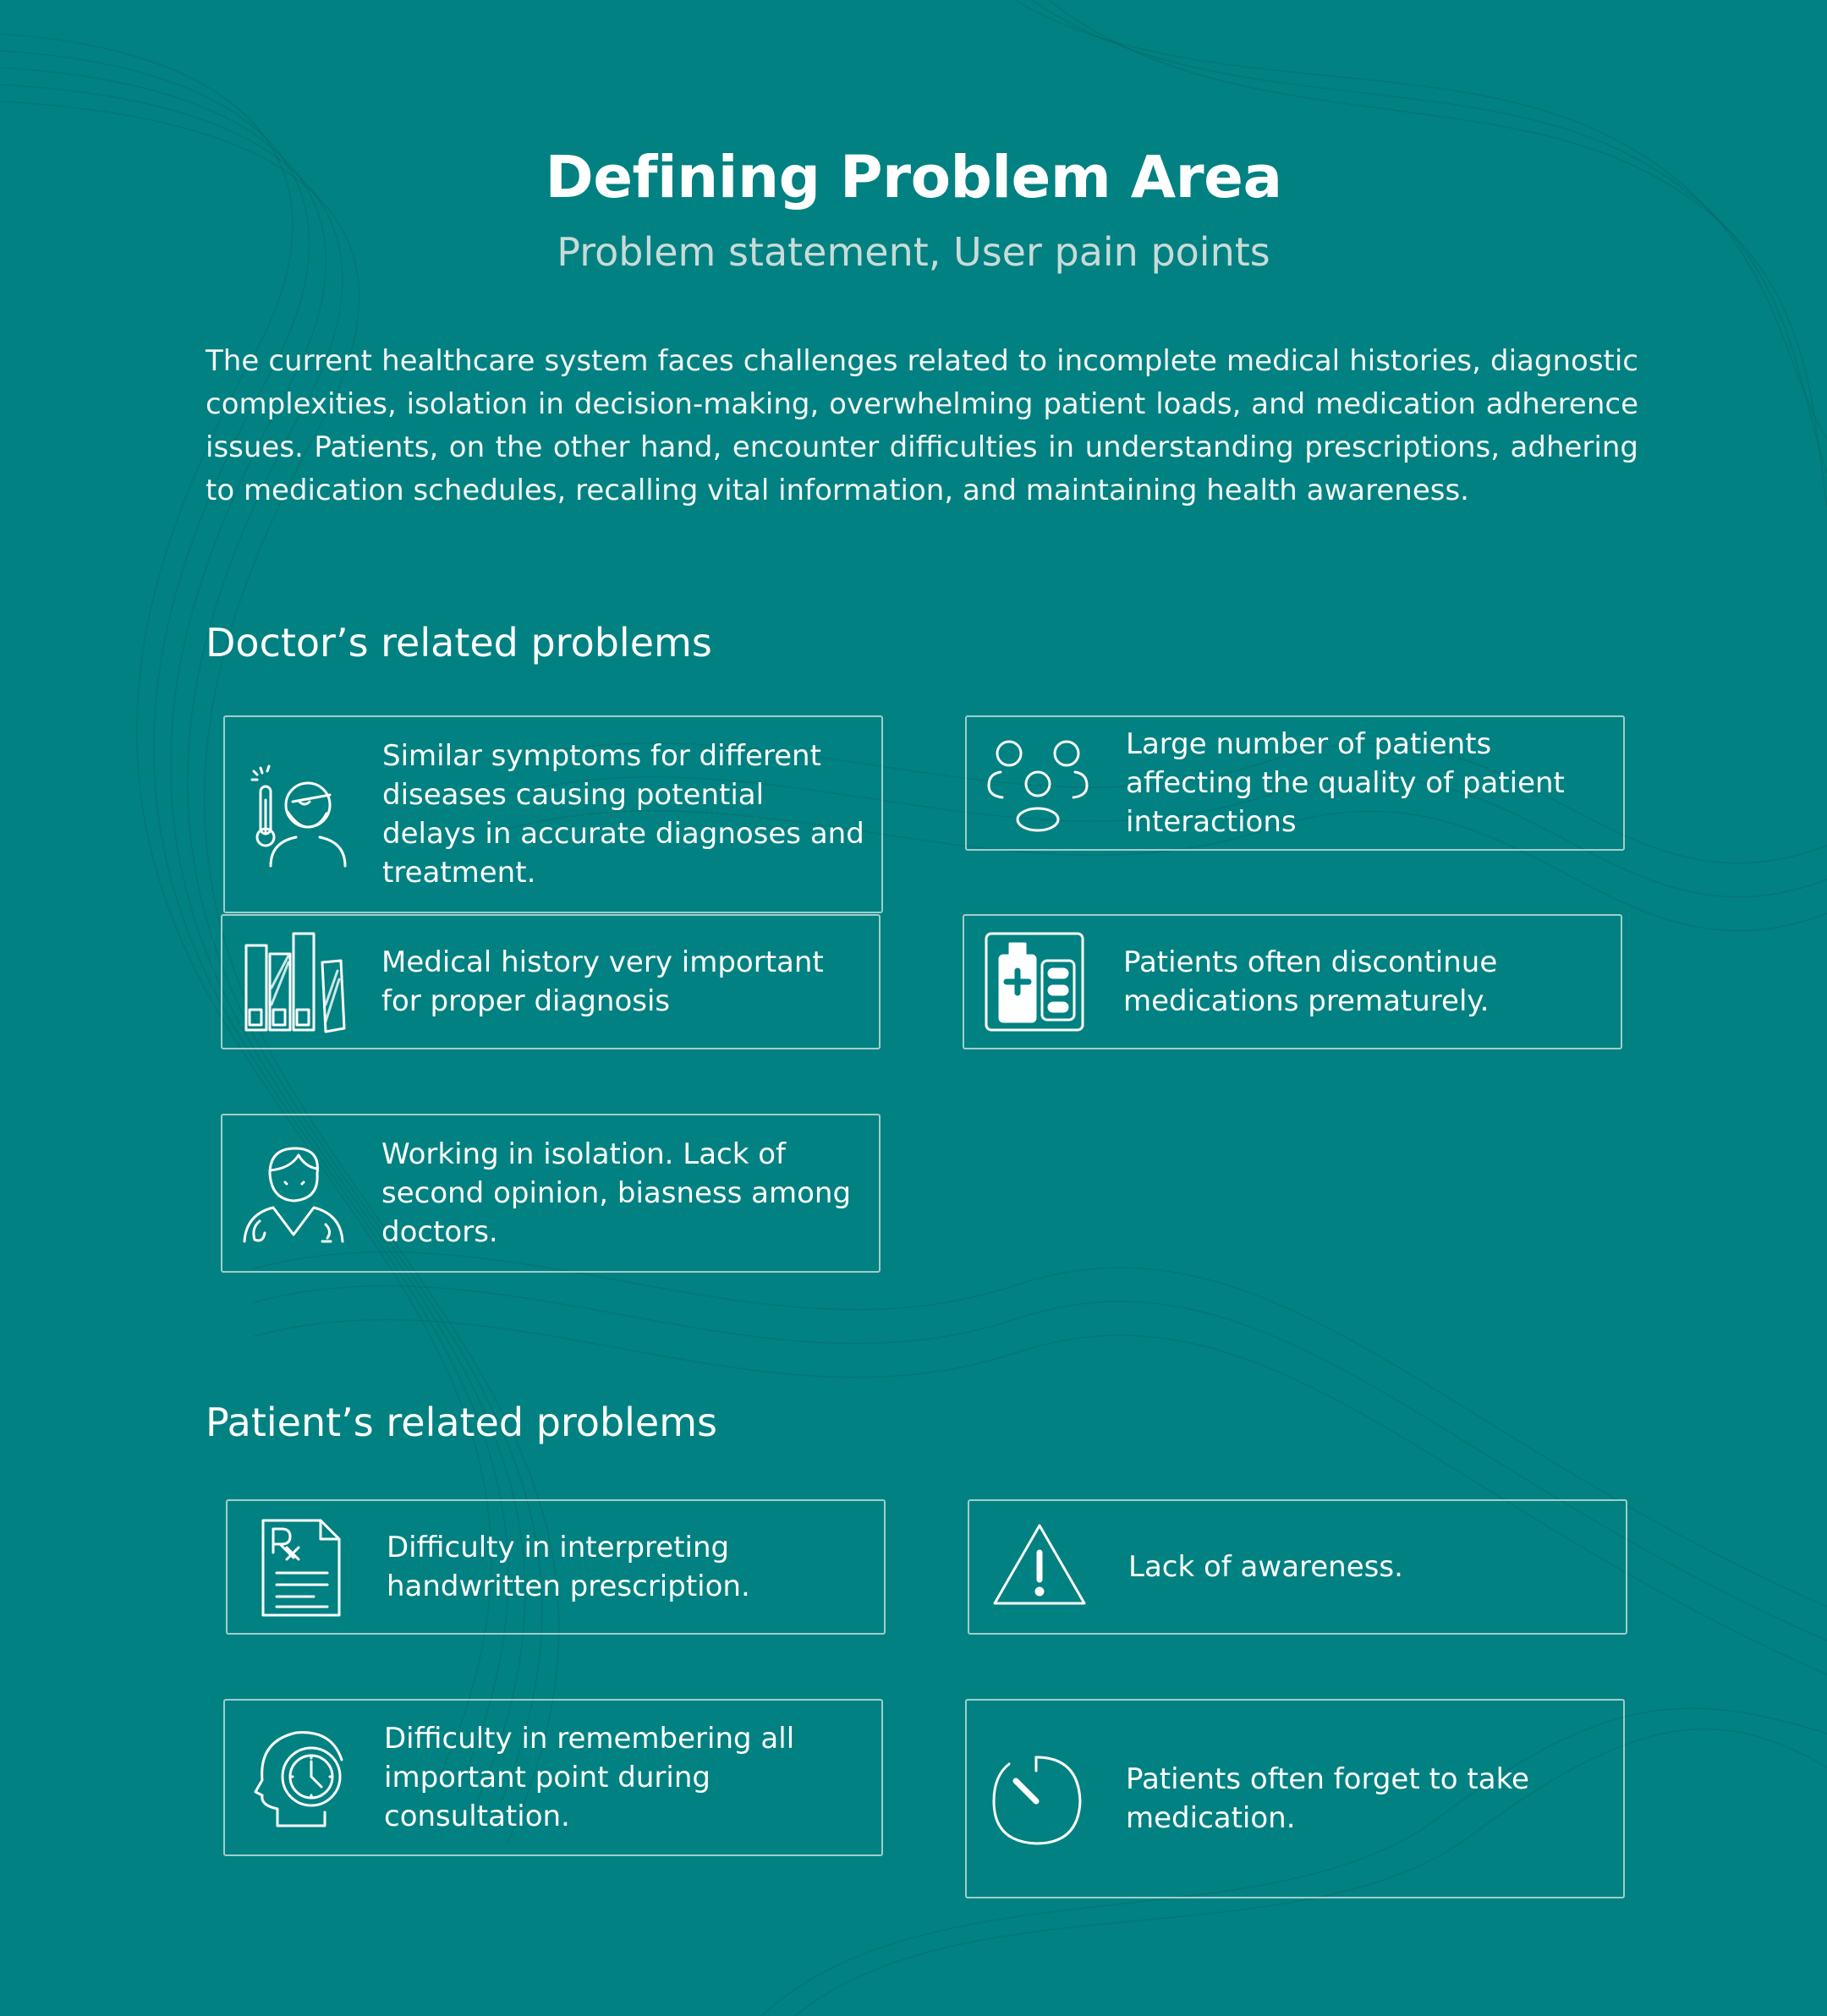 This screenshot has height=2016, width=1827. I want to click on patient-problem-card: Lack of awareness., so click(1297, 1567).